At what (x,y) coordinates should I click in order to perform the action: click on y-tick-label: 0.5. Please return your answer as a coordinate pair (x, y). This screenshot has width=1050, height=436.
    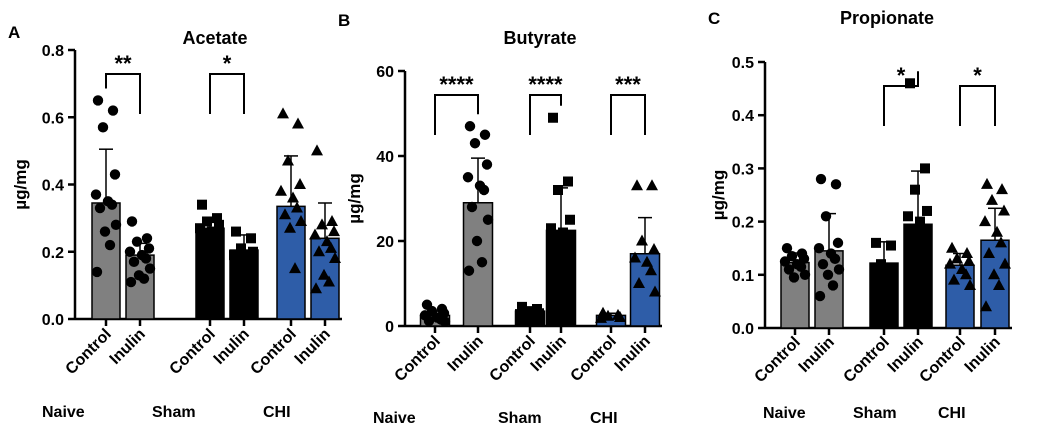
    Looking at the image, I should click on (743, 63).